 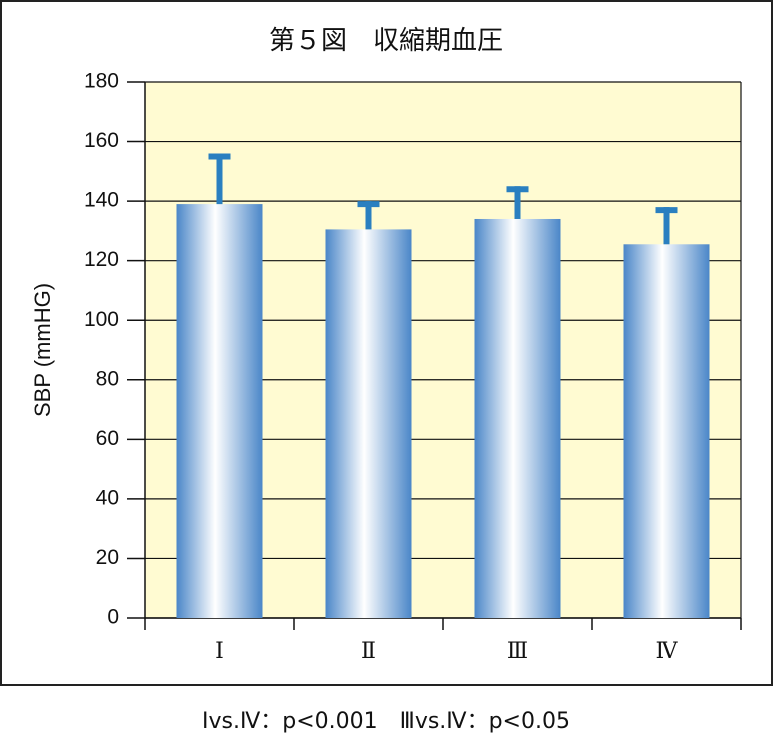 I want to click on x-tick-label: Ⅱ, so click(x=368, y=651).